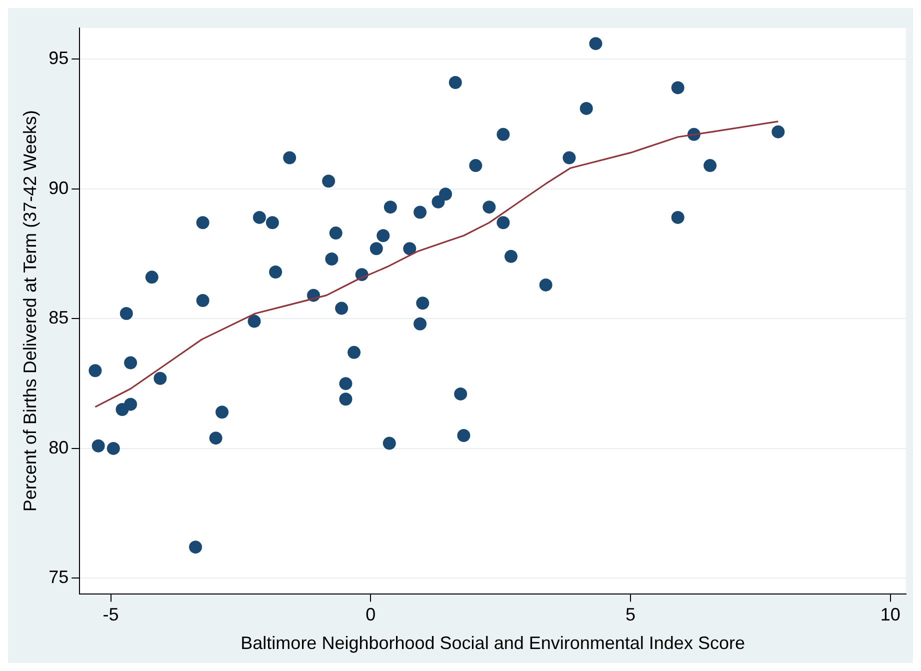 The width and height of the screenshot is (921, 671). I want to click on x-tick-label: 5, so click(631, 614).